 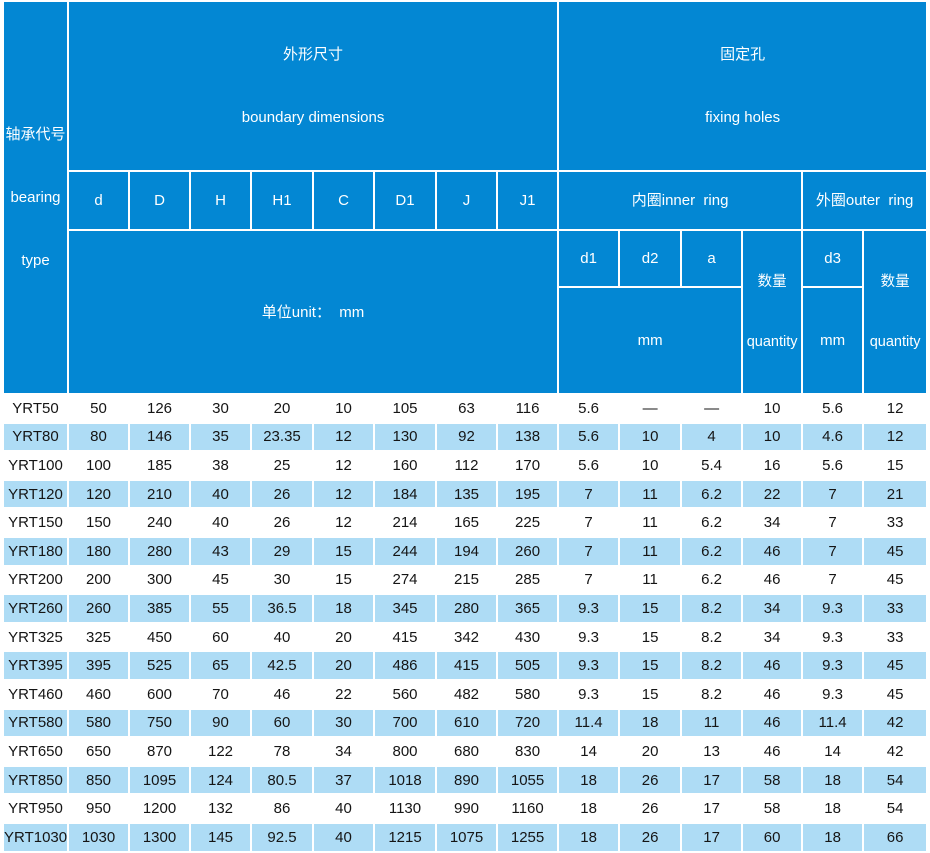 I want to click on bearing-type-cell: YRT50, so click(x=35, y=408).